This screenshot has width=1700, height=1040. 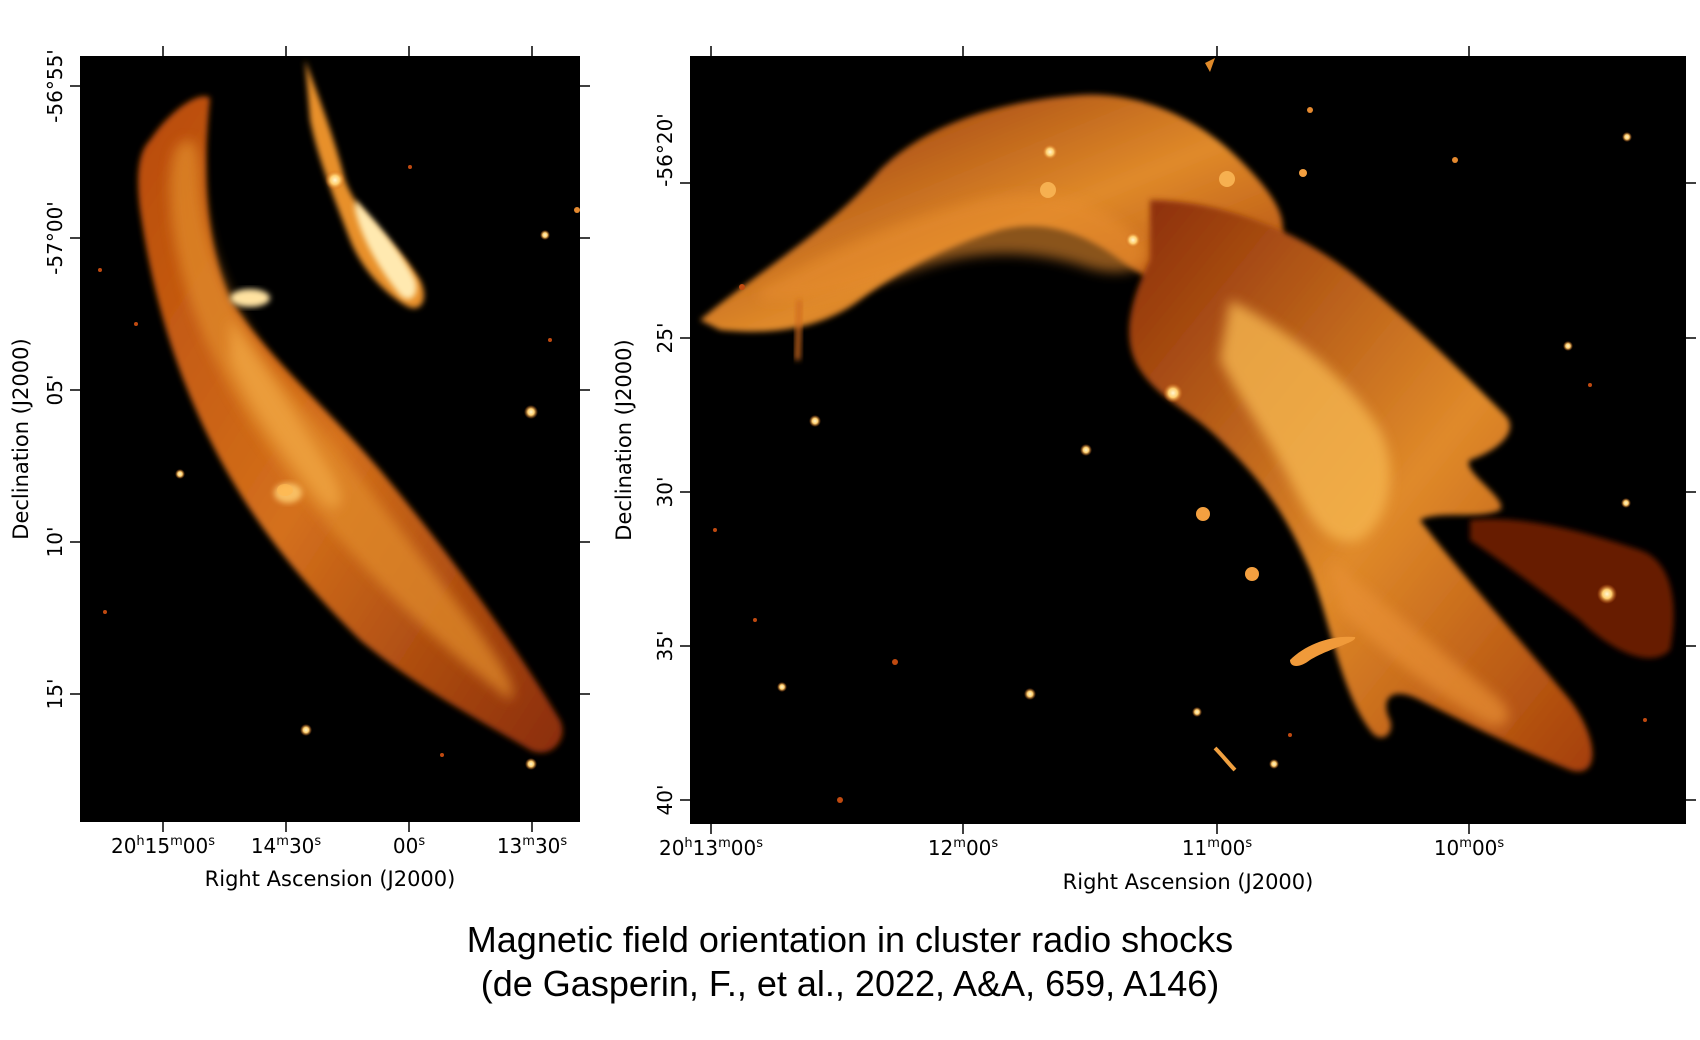 I want to click on right-y-tick-3: 30', so click(x=665, y=492).